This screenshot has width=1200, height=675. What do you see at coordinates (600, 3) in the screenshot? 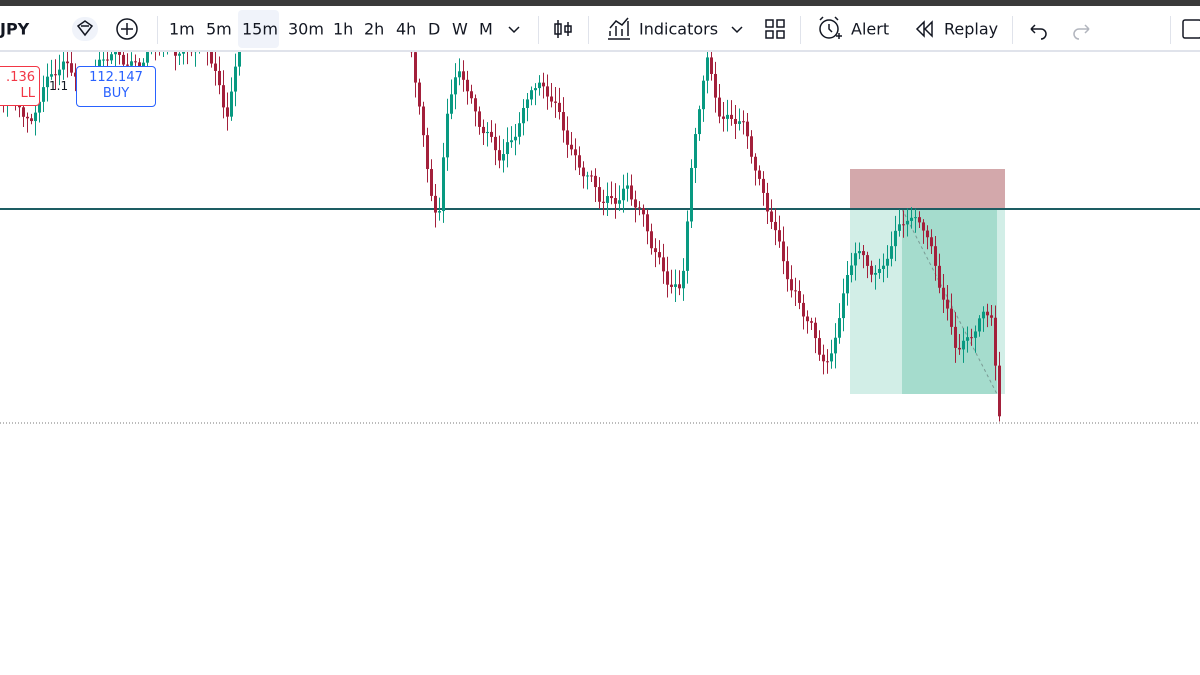
I see `window-bar` at bounding box center [600, 3].